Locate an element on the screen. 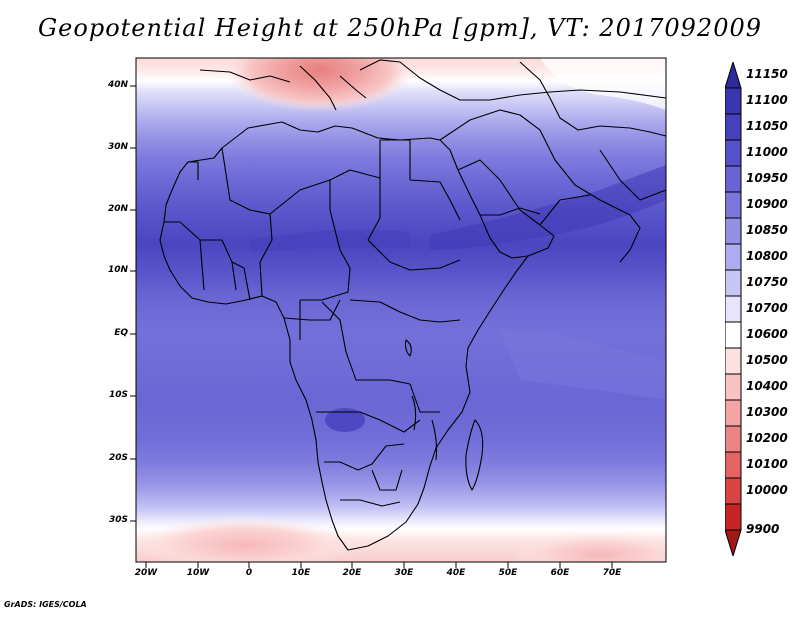 This screenshot has width=800, height=618. colorbar-label-10500: 10500 is located at coordinates (767, 360).